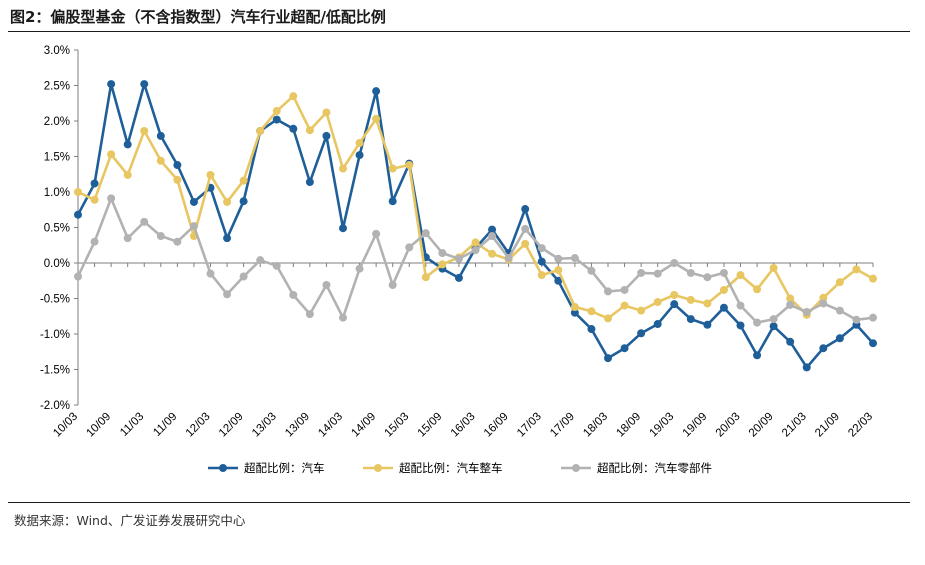 The width and height of the screenshot is (925, 565). I want to click on y-tick-label: -1.5%, so click(55, 371).